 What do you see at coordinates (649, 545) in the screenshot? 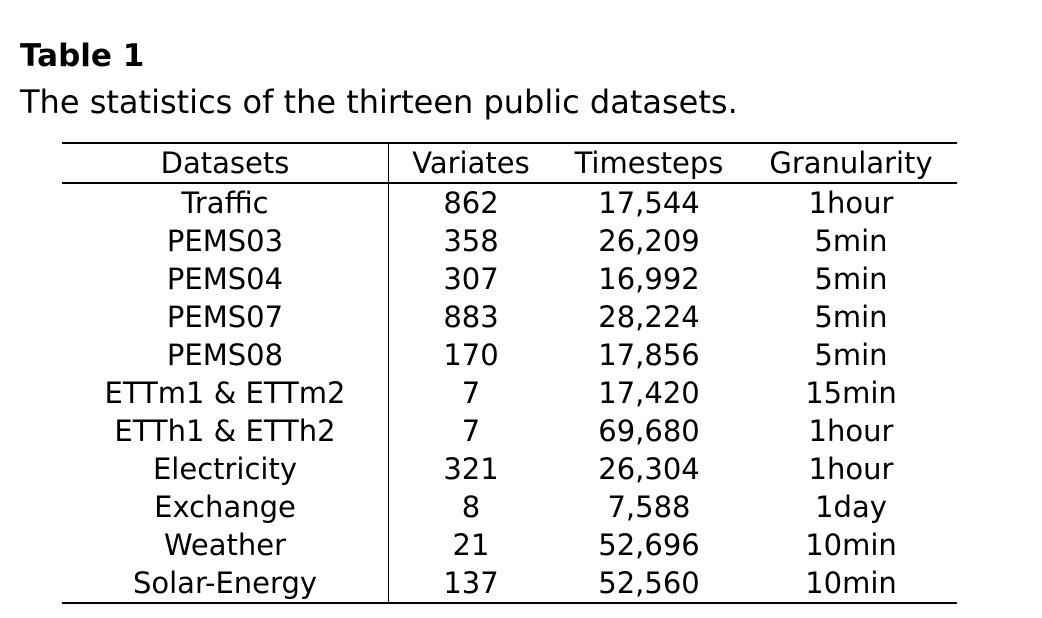
I see `cell-timesteps: 52,696` at bounding box center [649, 545].